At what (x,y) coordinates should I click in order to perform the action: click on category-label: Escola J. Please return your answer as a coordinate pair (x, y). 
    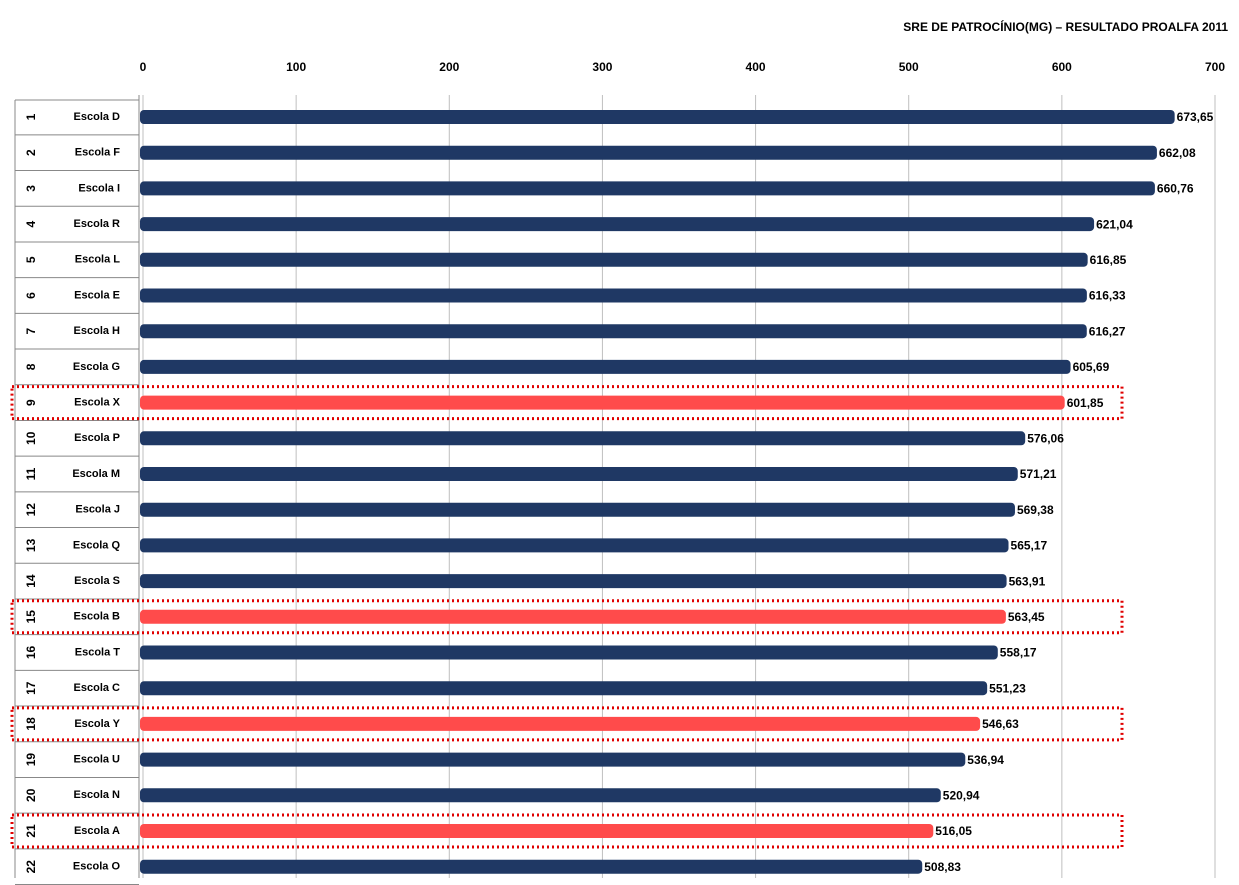
    Looking at the image, I should click on (97, 510).